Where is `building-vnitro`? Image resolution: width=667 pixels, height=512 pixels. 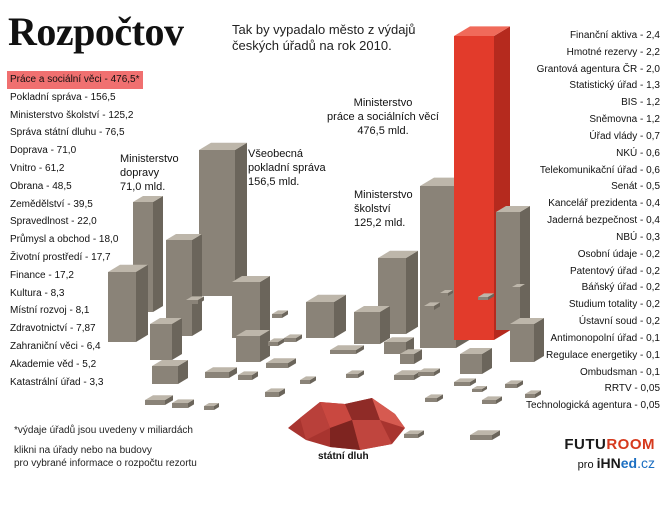
building-vnitro is located at coordinates (184, 285).